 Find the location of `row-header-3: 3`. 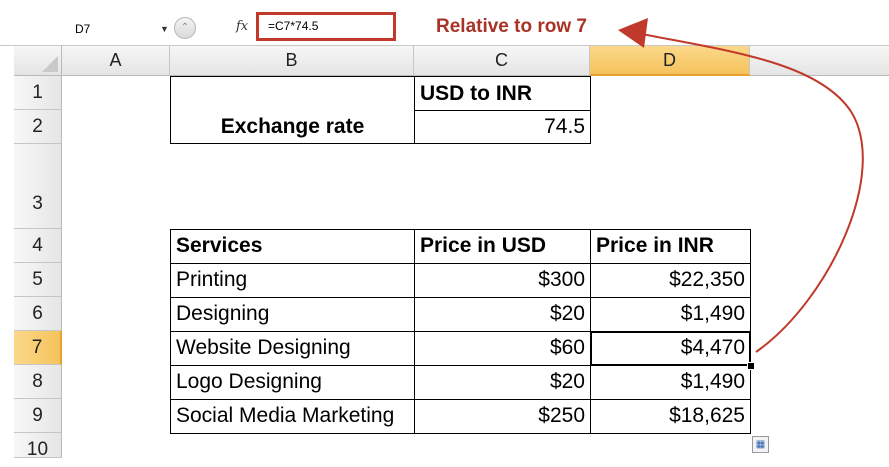

row-header-3: 3 is located at coordinates (38, 186).